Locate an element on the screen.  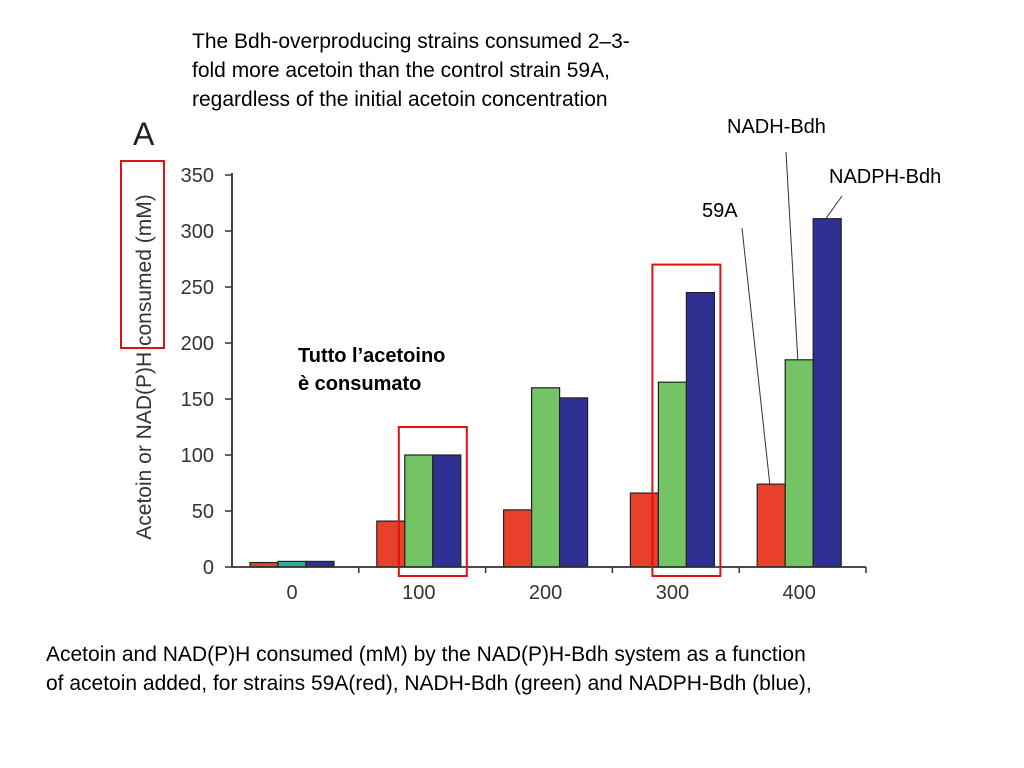
y-tick-label: 150 is located at coordinates (197, 400).